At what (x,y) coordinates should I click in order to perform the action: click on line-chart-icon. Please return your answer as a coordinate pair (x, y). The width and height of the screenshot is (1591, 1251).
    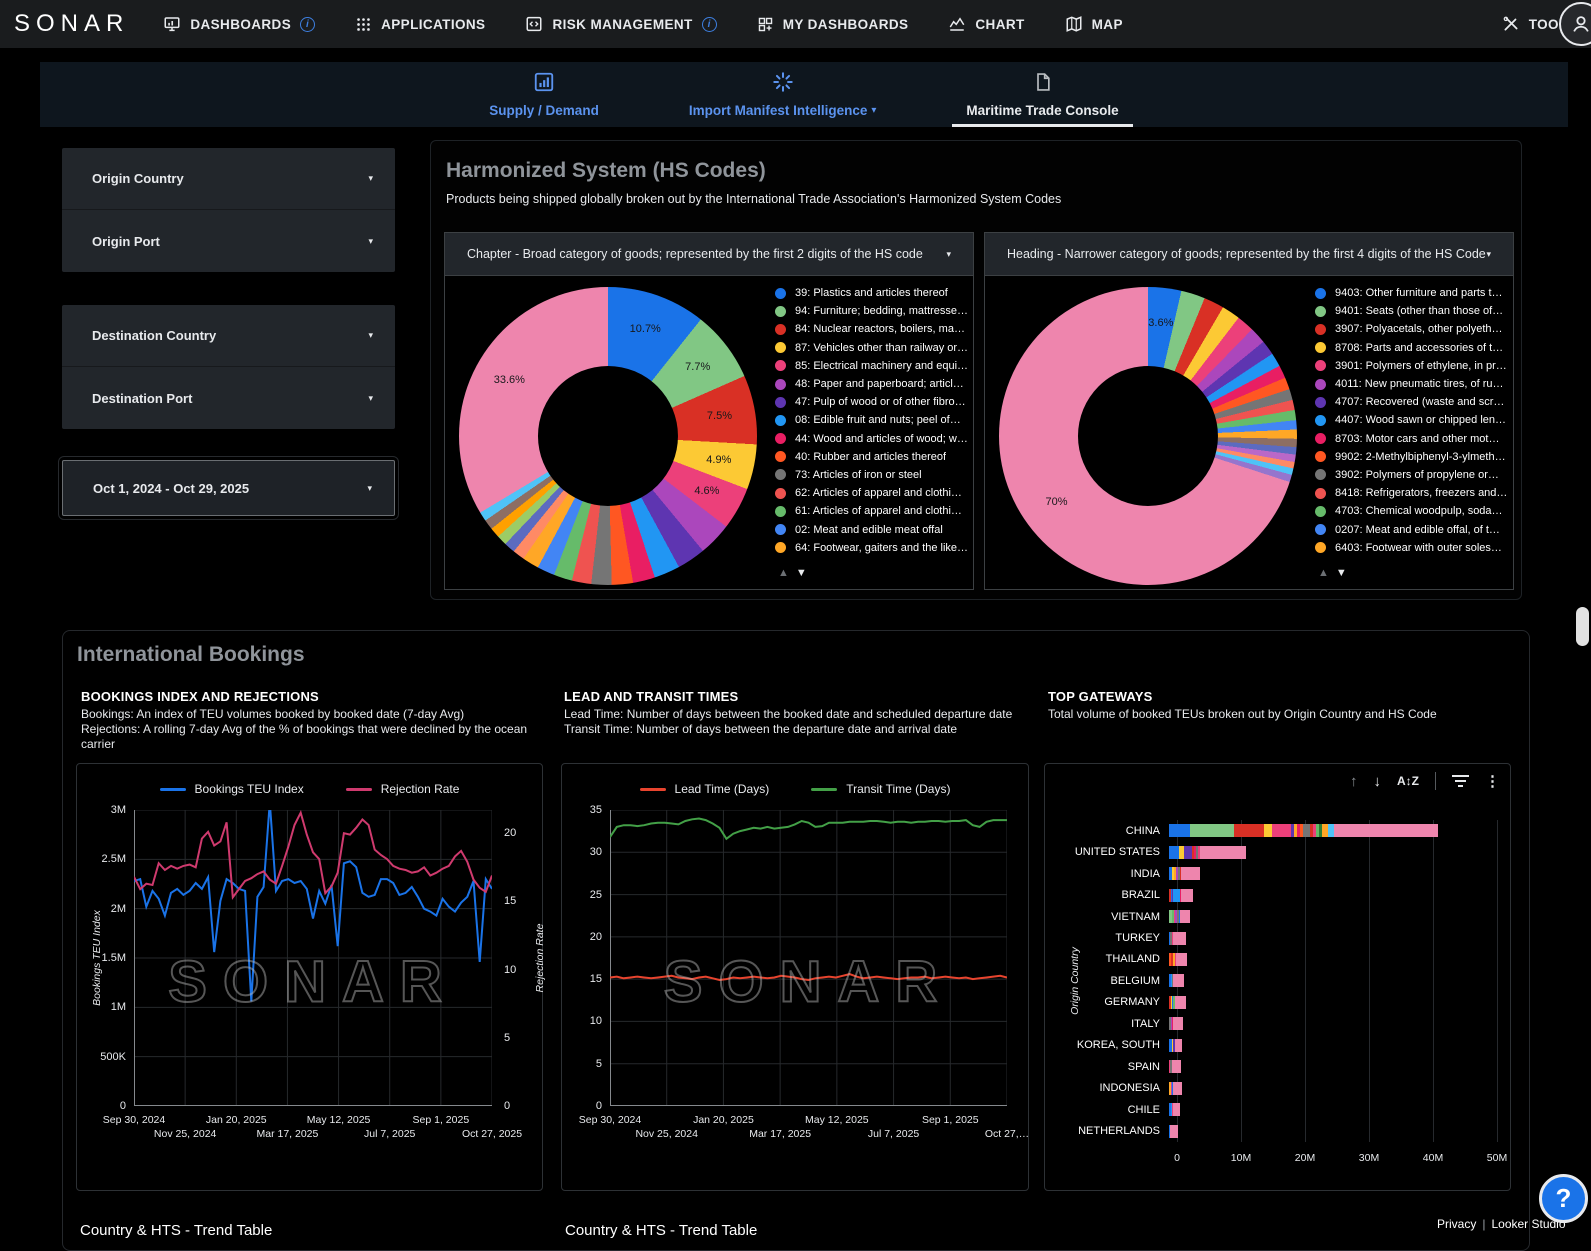
    Looking at the image, I should click on (957, 24).